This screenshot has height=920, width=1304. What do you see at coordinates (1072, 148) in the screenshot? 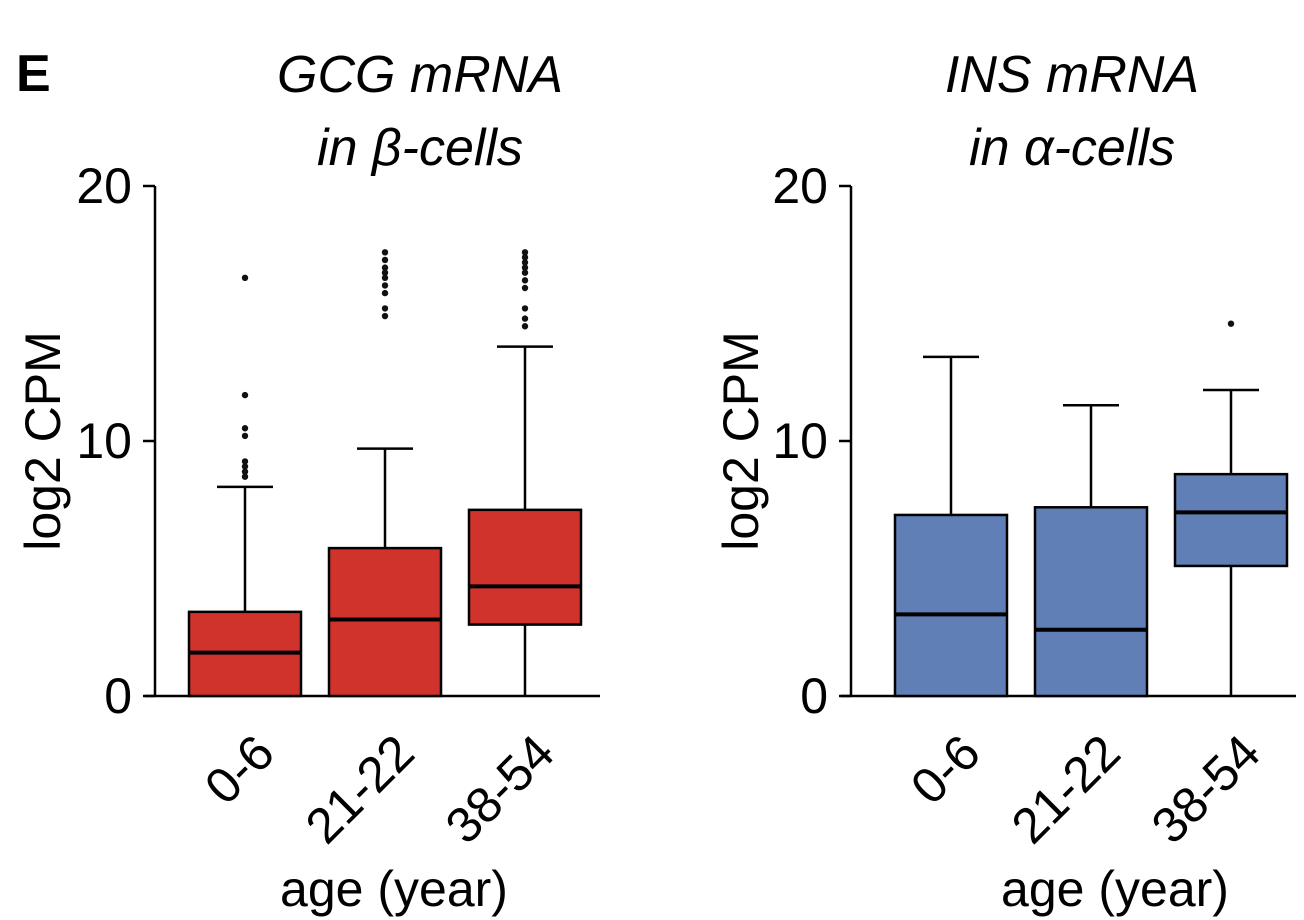
I see `chart-title-line-2: in α-cells` at bounding box center [1072, 148].